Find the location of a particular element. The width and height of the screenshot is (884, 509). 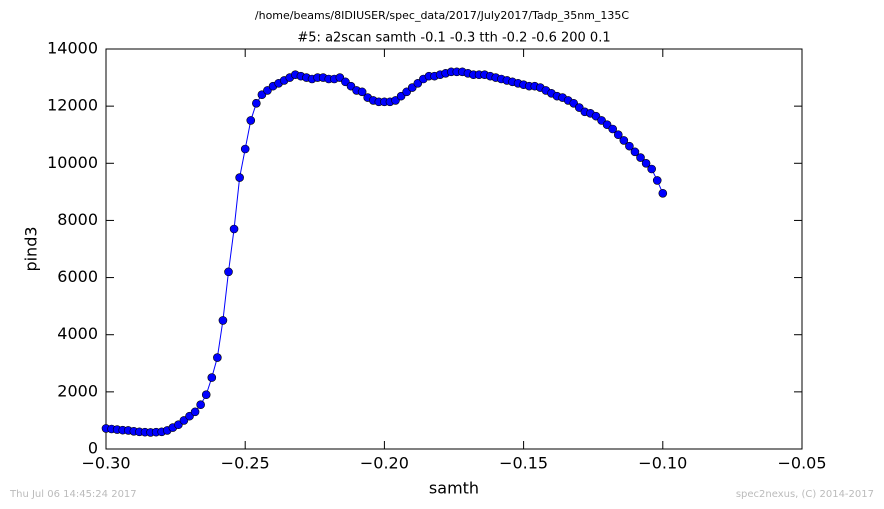

footer-left: Thu Jul 06 14:45:24 2017 is located at coordinates (73, 494).